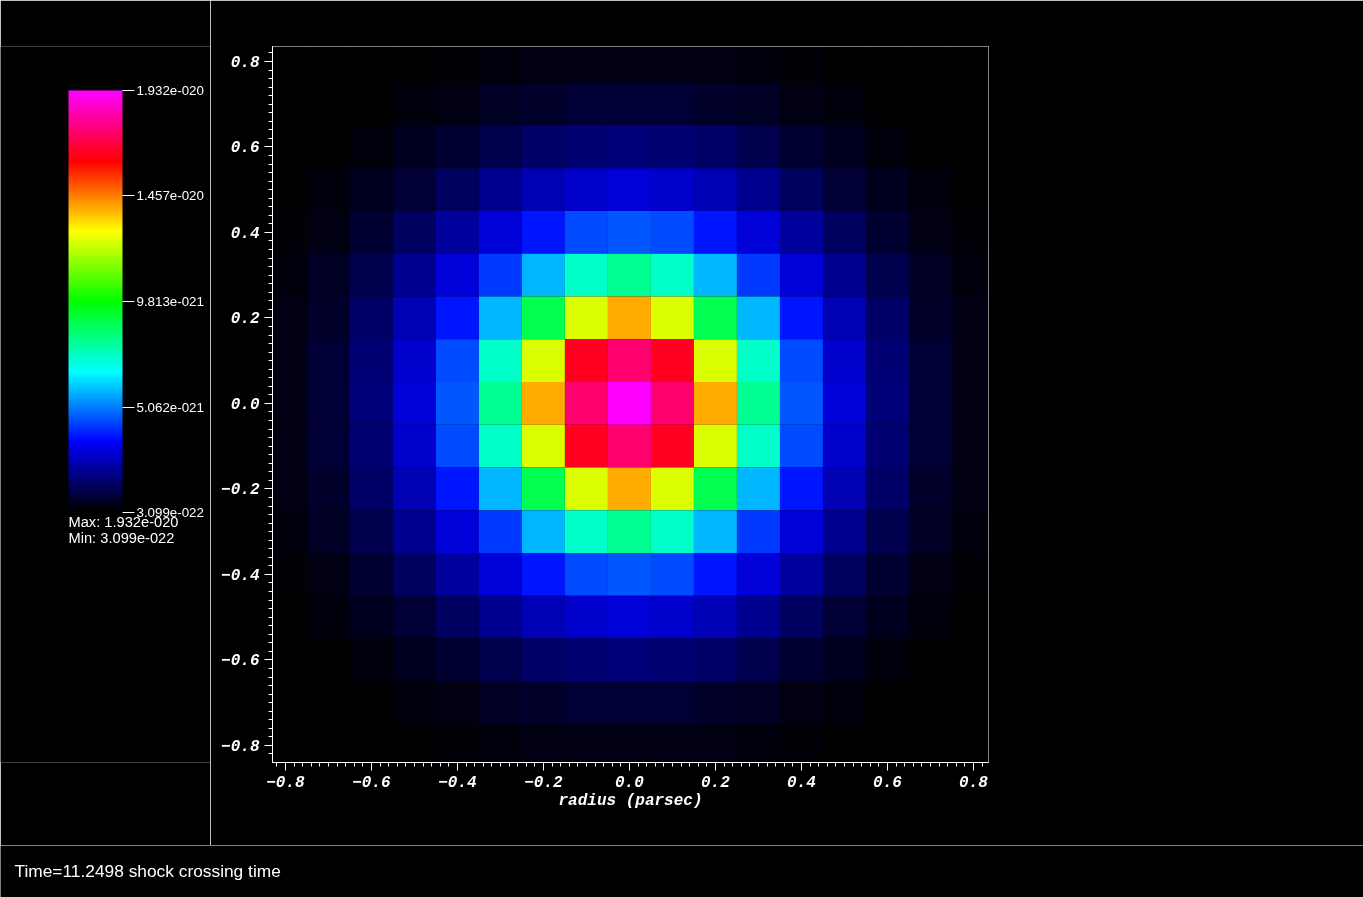  I want to click on x-tick-label: 0.2, so click(716, 782).